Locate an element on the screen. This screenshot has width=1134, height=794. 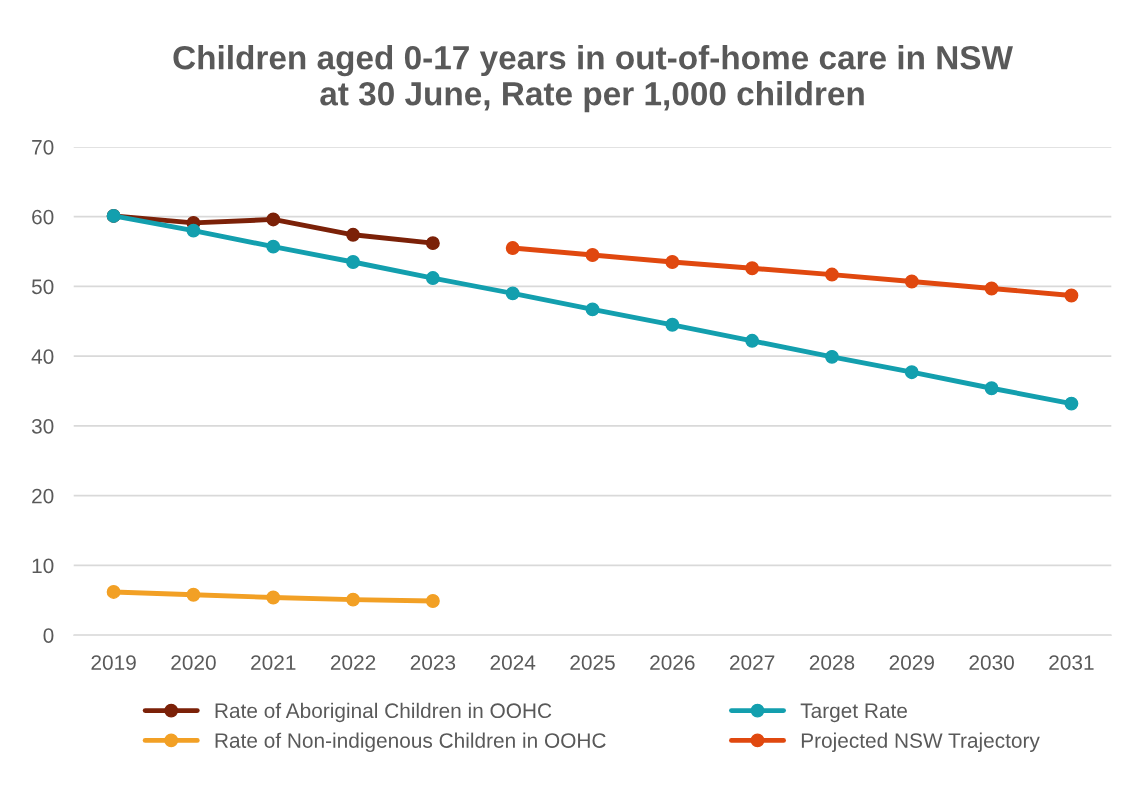
x-tick-label: 2028 is located at coordinates (832, 662).